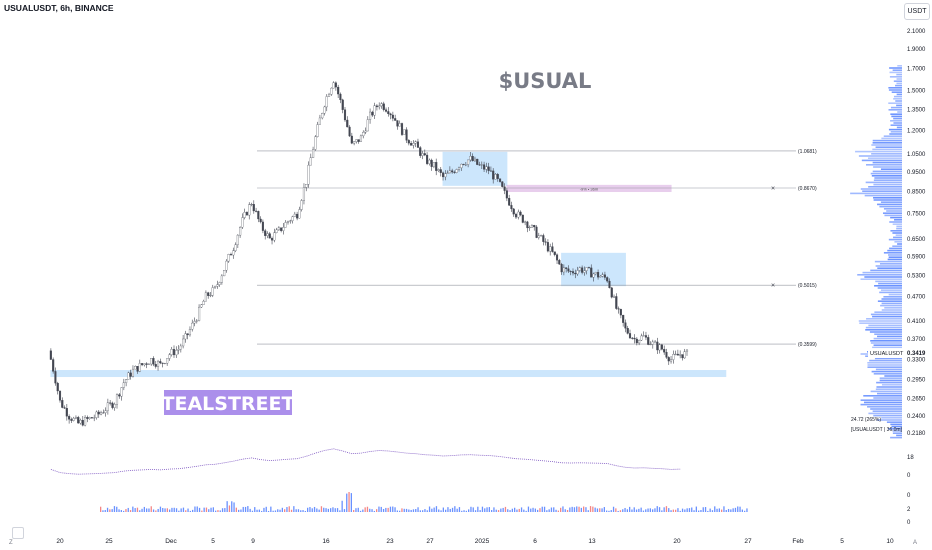 Image resolution: width=932 pixels, height=550 pixels. Describe the element at coordinates (917, 11) in the screenshot. I see `currency-selector: USDT` at that location.